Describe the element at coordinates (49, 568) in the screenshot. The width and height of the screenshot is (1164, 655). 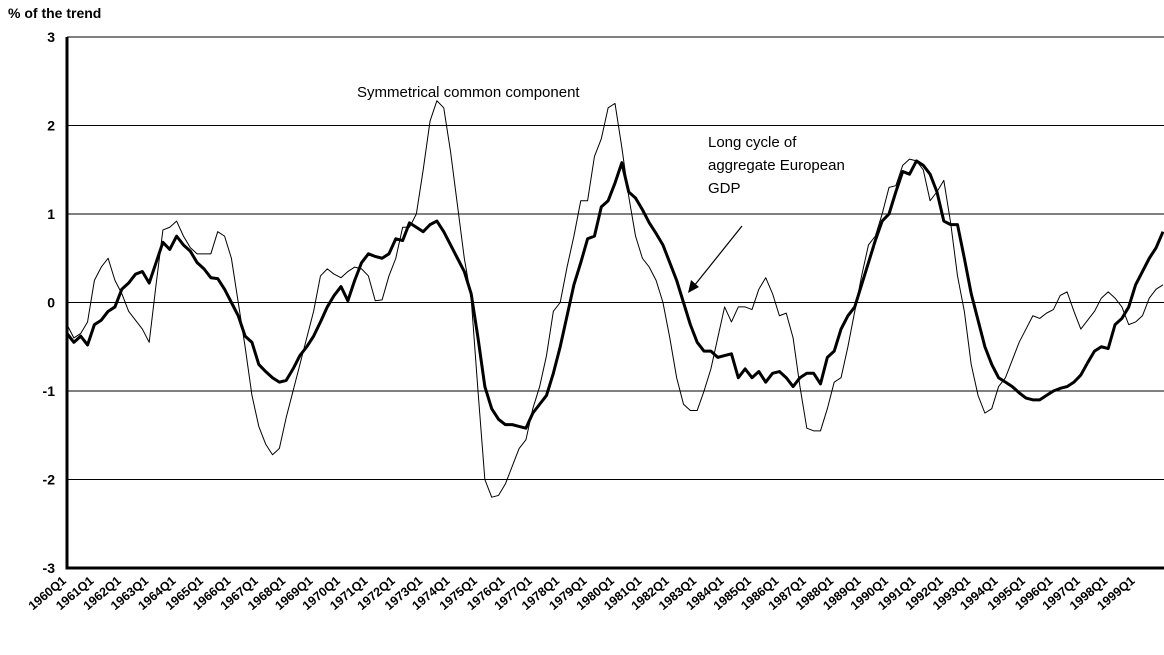
I see `y-tick-label: -3` at that location.